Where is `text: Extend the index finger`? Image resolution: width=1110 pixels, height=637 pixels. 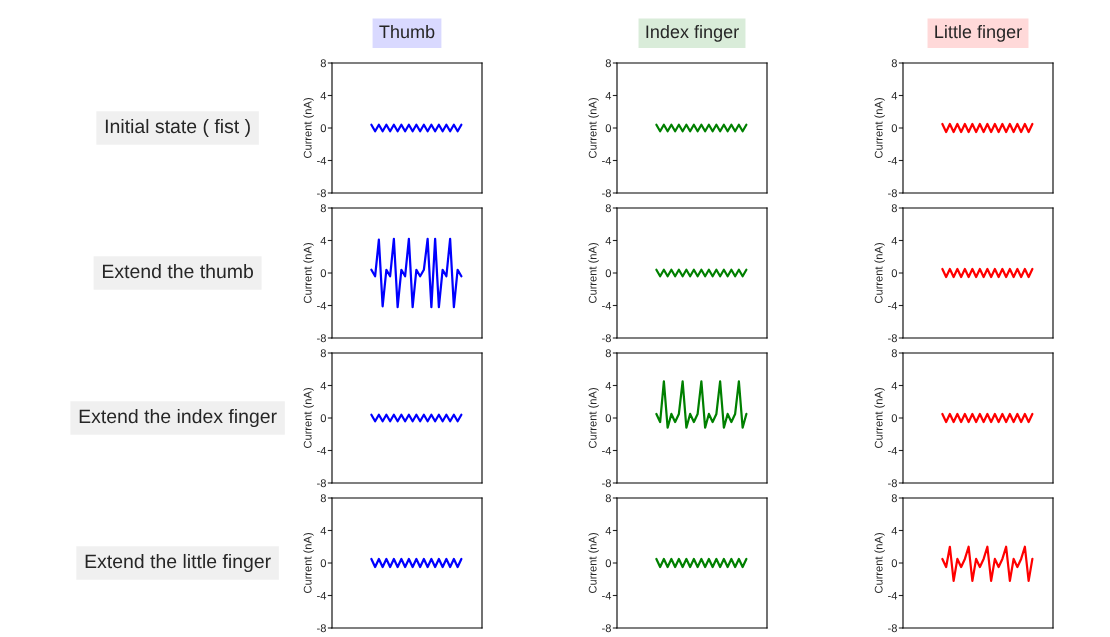 text: Extend the index finger is located at coordinates (178, 418).